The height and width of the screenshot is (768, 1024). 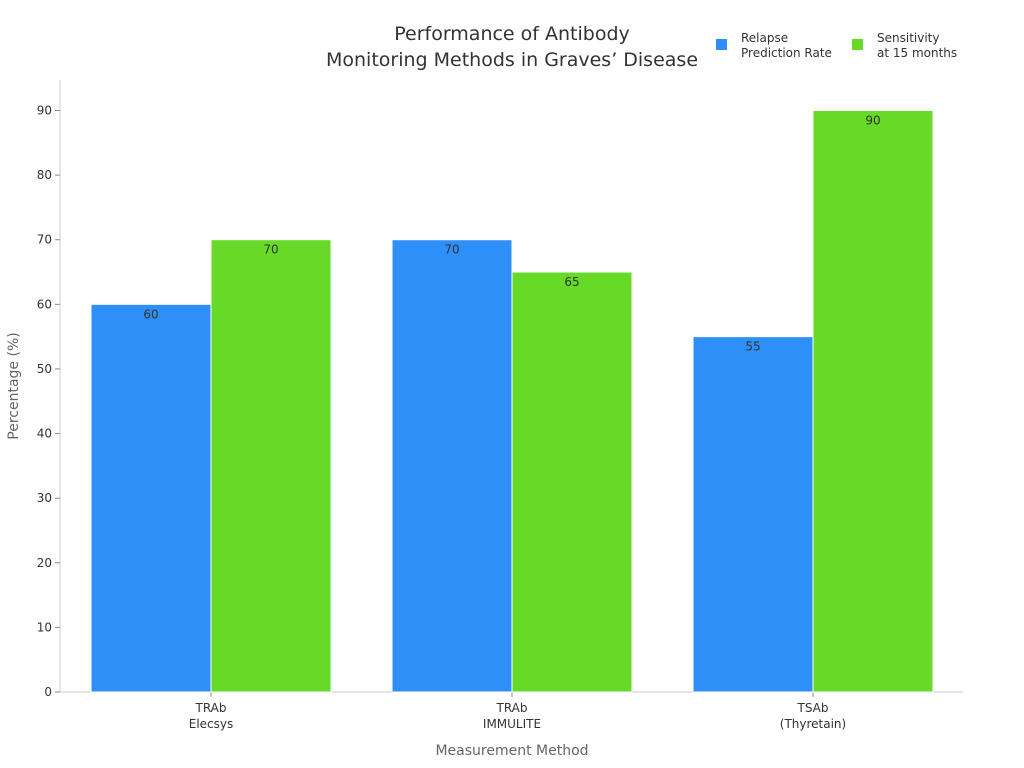 I want to click on data-label: 55, so click(x=752, y=347).